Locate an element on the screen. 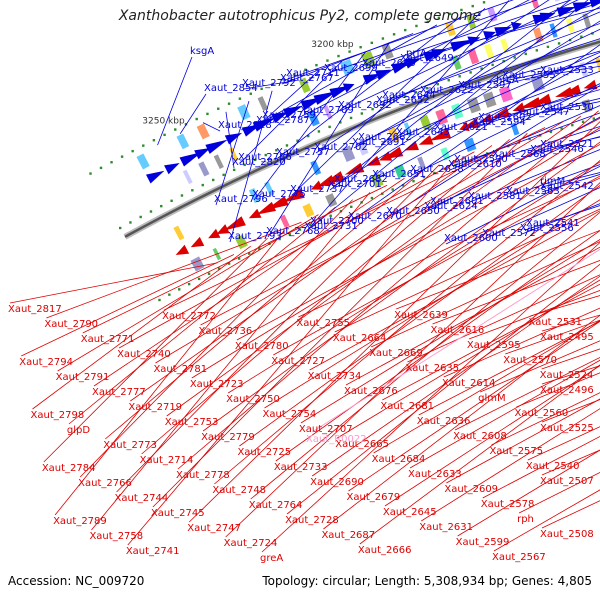 Image resolution: width=600 pixels, height=604 pixels. reverse-gene-label: Xaut_2748 is located at coordinates (239, 490).